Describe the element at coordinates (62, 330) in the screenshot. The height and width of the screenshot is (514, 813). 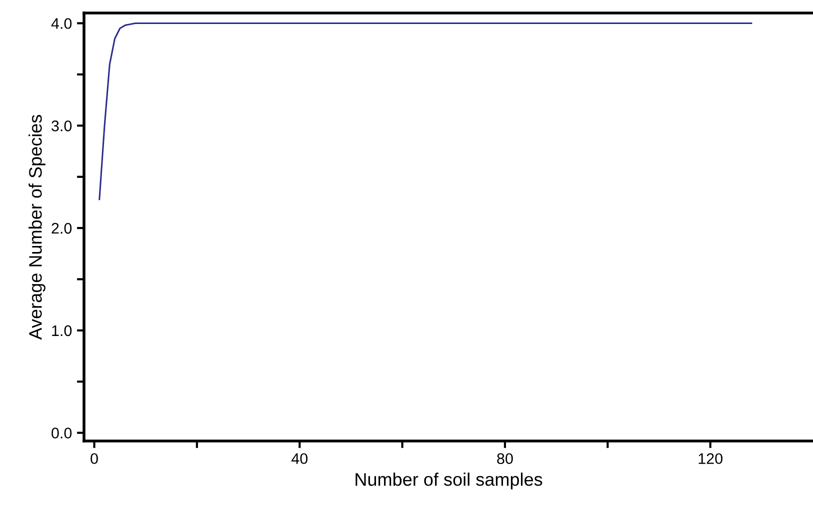
I see `y-tick-label: 1.0` at that location.